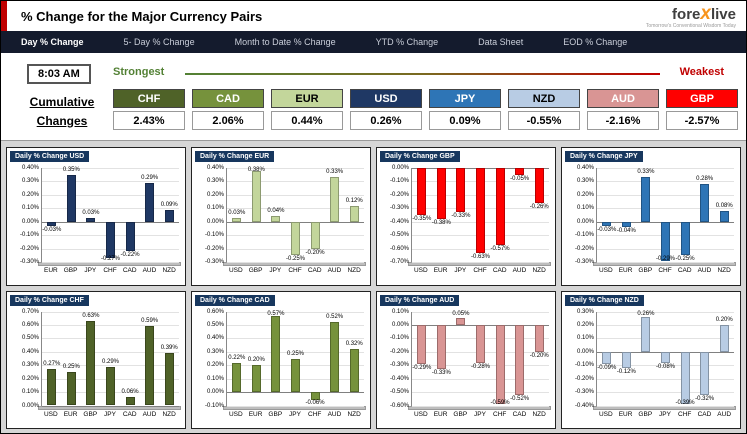  What do you see at coordinates (420, 156) in the screenshot?
I see `chart-title-gbp: Daily % Change GBP` at bounding box center [420, 156].